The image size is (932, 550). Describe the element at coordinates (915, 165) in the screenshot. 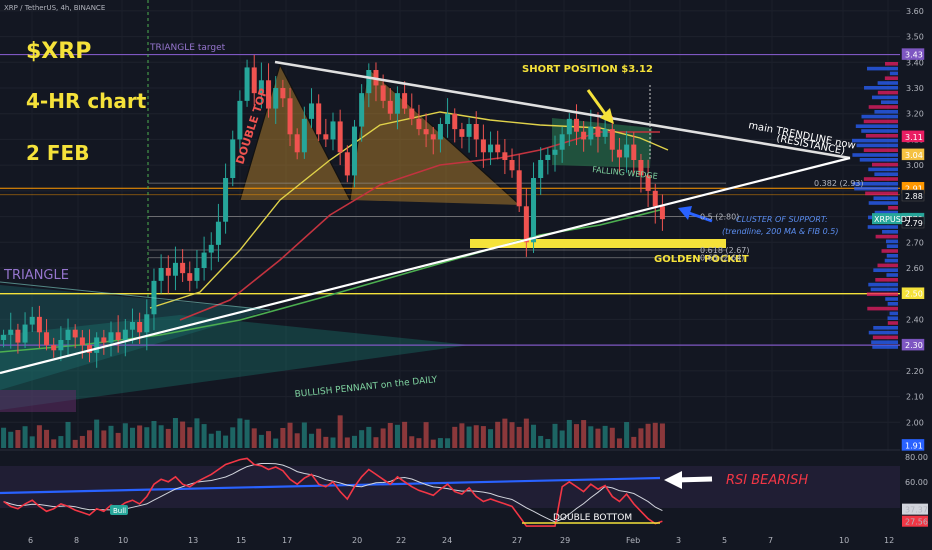

I see `price-tick-label: 3.00` at that location.